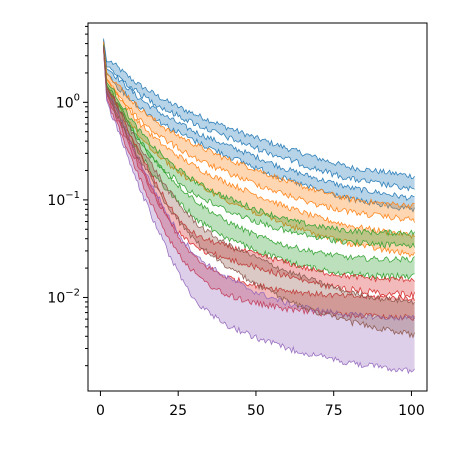 The image size is (450, 450). What do you see at coordinates (411, 411) in the screenshot?
I see `x-tick-label-4: 100` at bounding box center [411, 411].